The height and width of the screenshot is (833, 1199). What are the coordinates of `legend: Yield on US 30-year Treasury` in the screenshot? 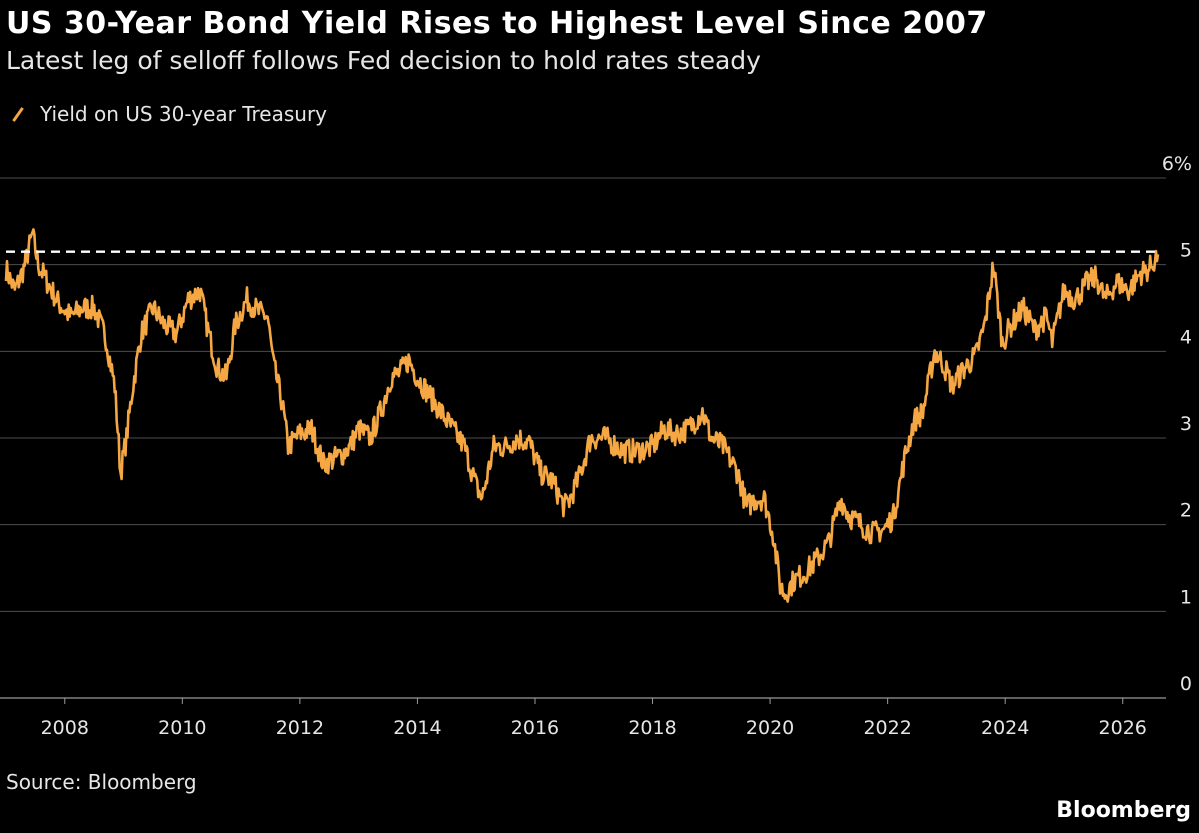 It's located at (167, 114).